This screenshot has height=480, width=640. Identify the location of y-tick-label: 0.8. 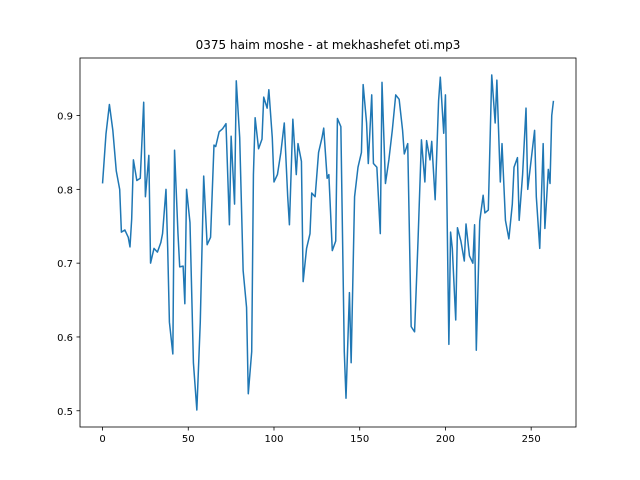
(65, 190).